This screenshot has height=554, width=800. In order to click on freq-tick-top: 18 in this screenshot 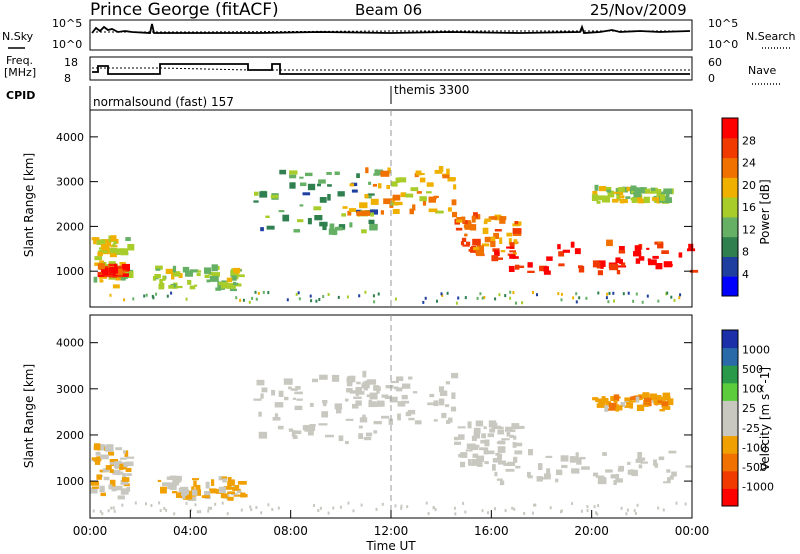, I will do `click(71, 62)`.